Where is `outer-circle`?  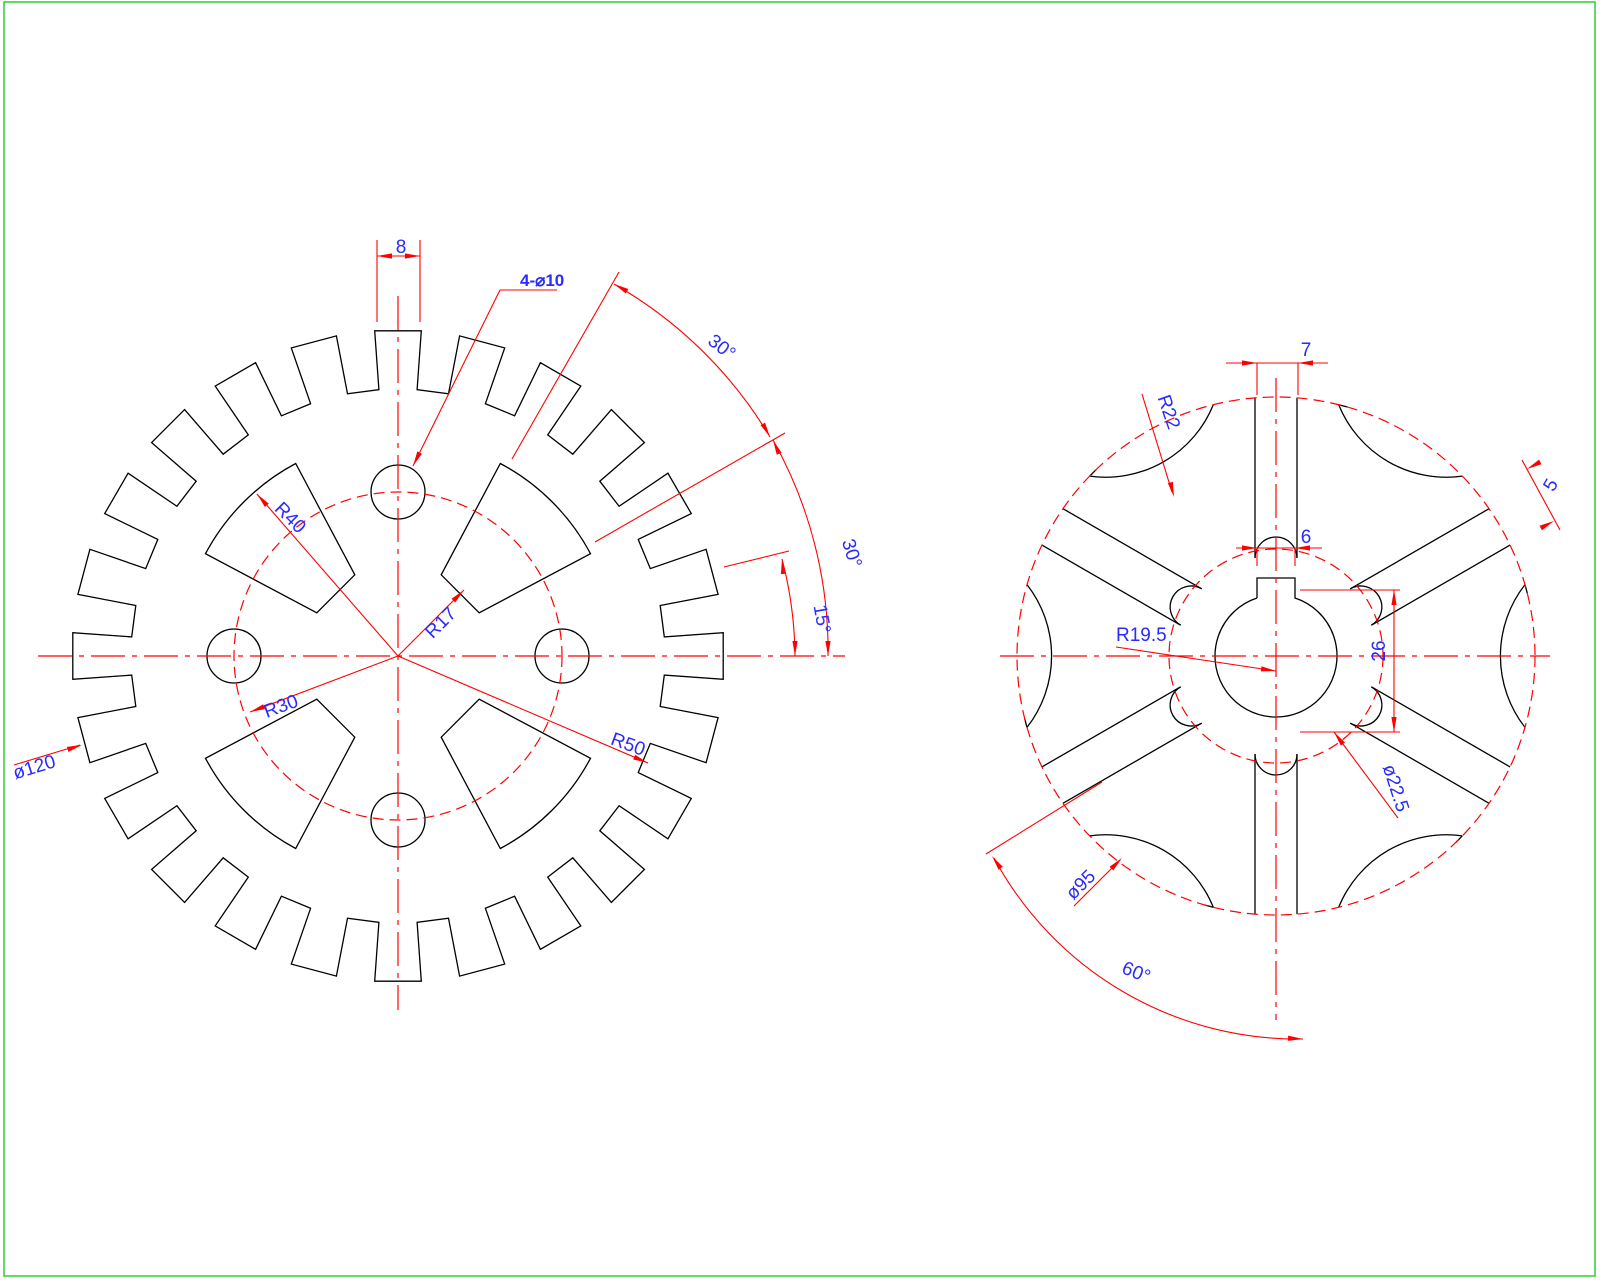 outer-circle is located at coordinates (1276, 656).